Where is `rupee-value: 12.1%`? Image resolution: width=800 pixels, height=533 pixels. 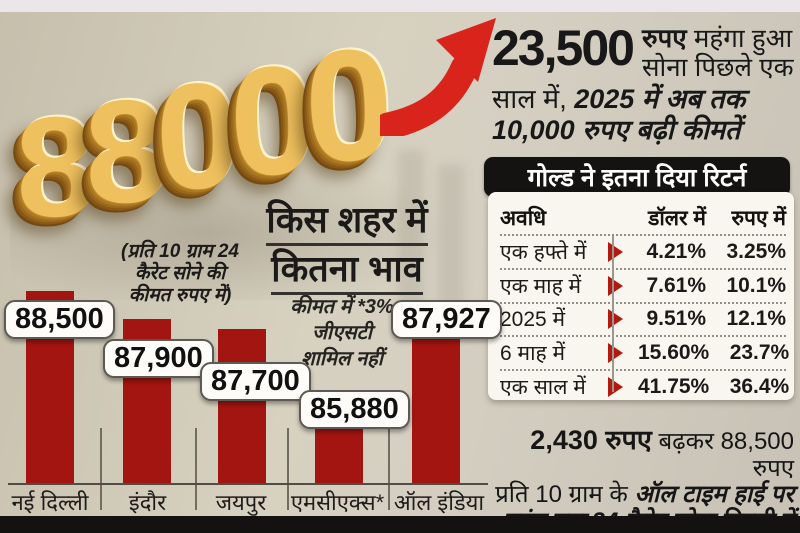 rupee-value: 12.1% is located at coordinates (756, 319).